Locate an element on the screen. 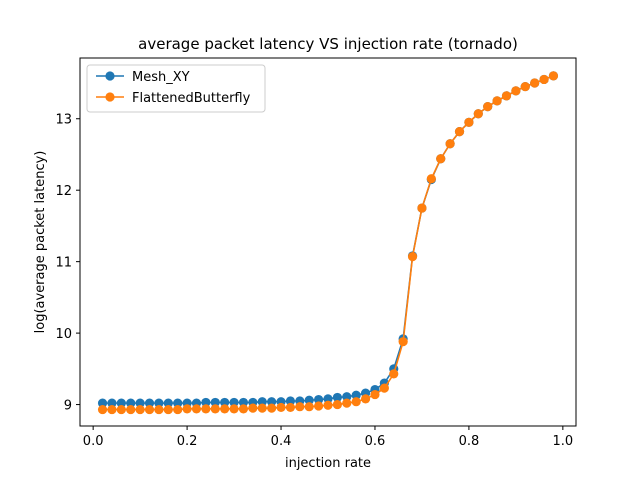  legend-entry-mesh-xy: Mesh_XY is located at coordinates (143, 77).